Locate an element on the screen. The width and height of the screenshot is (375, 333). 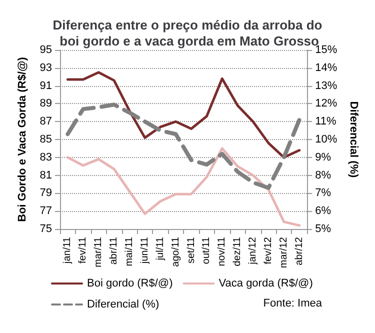
y2-axis-title: Diferencial (%) is located at coordinates (354, 139).